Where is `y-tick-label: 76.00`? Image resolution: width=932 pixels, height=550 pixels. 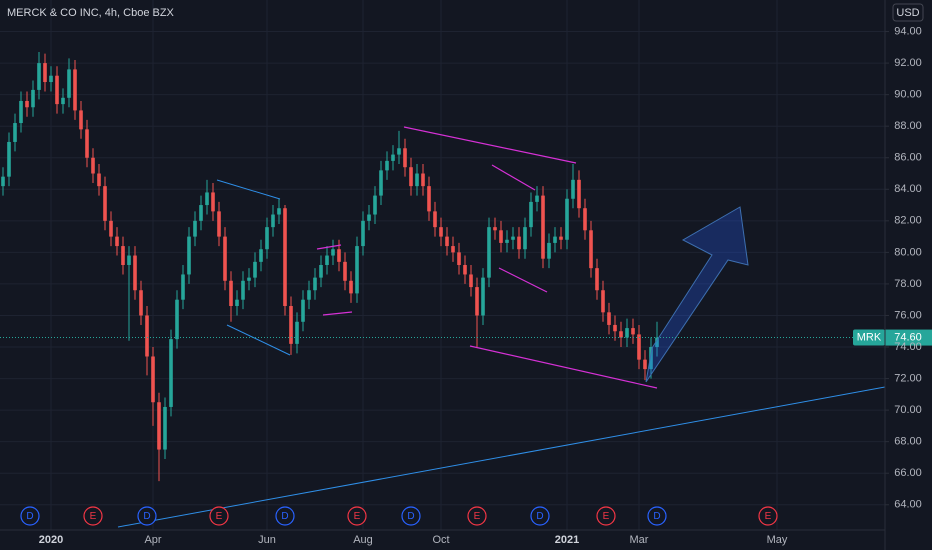
y-tick-label: 76.00 is located at coordinates (908, 315).